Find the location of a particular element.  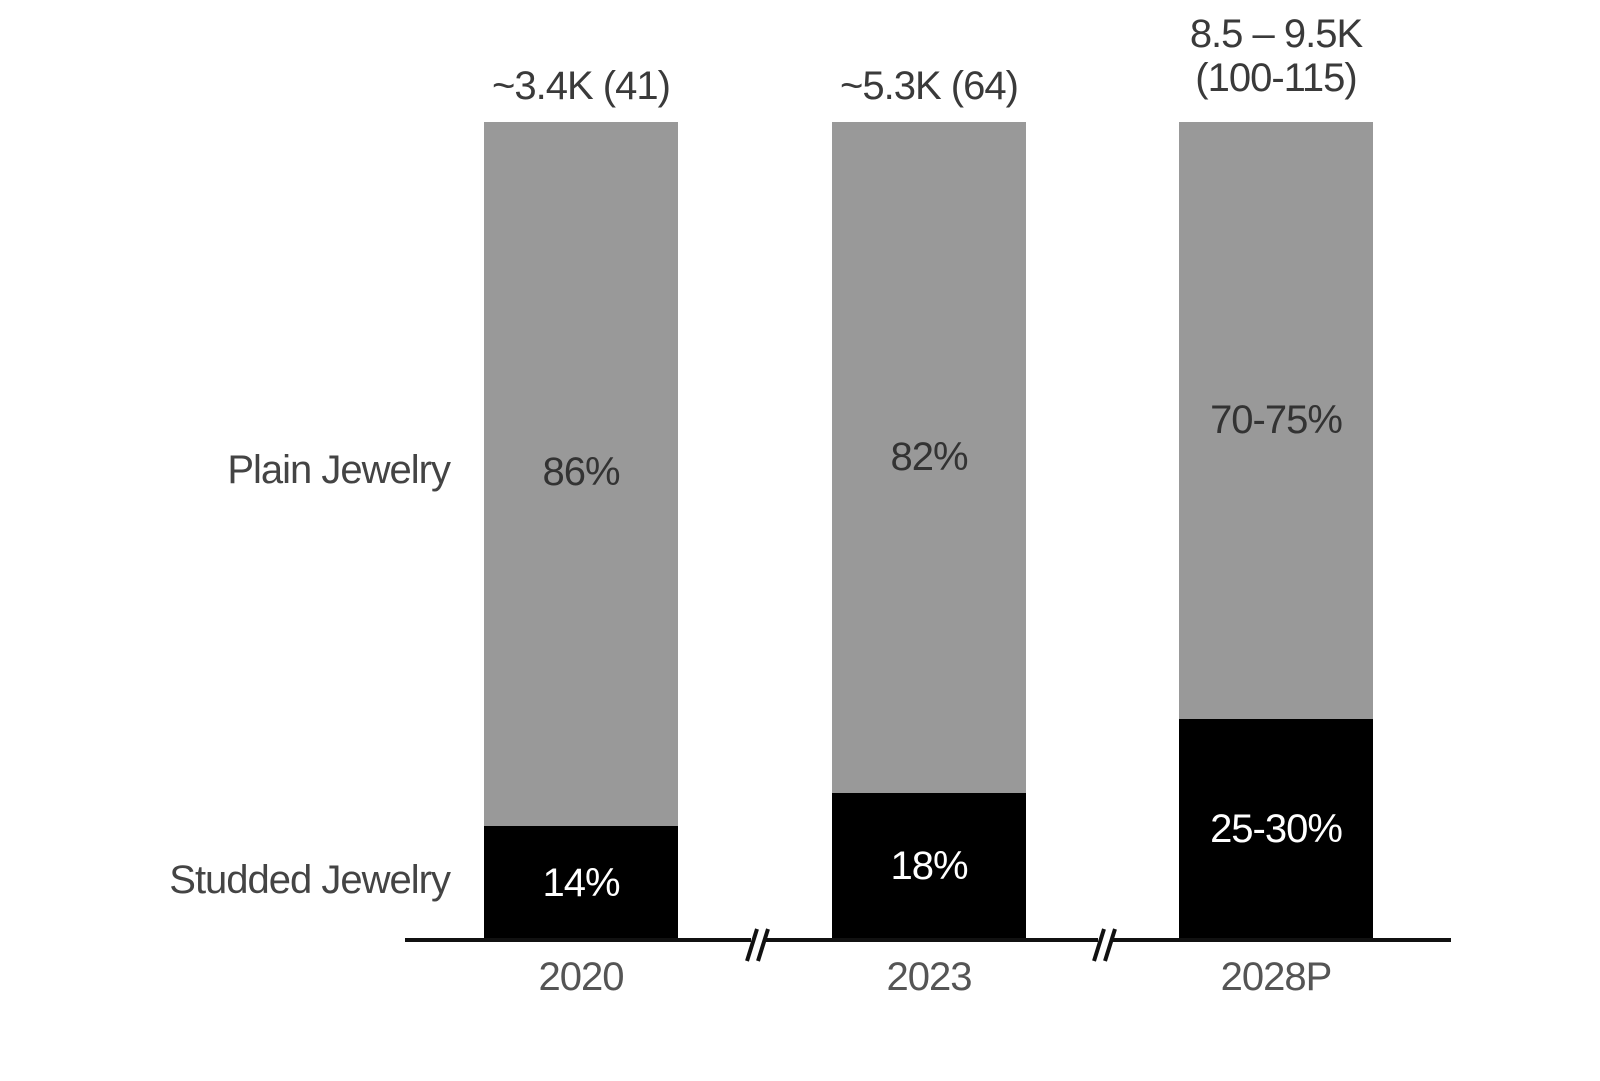

segment-label: 86% is located at coordinates (581, 471).